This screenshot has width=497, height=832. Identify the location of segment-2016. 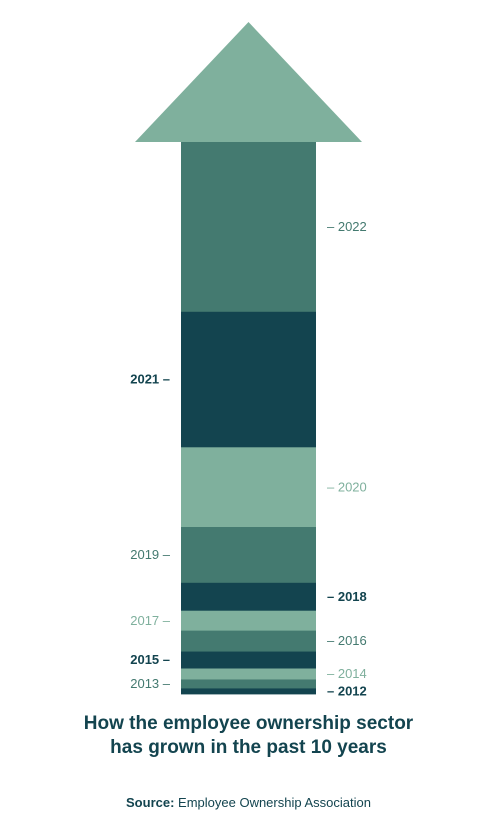
(248, 641).